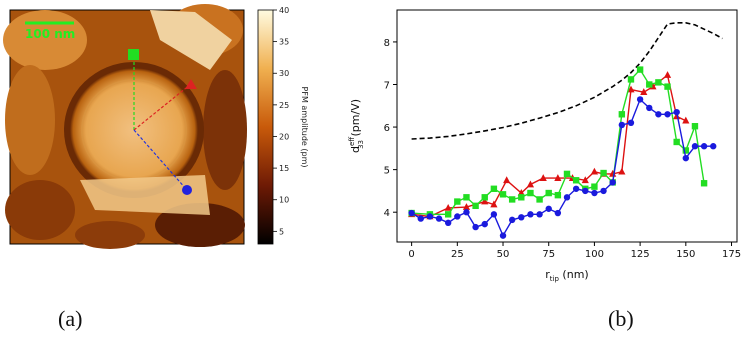 This screenshot has height=340, width=745. What do you see at coordinates (284, 10) in the screenshot?
I see `colorbar-tick-label: 40` at bounding box center [284, 10].